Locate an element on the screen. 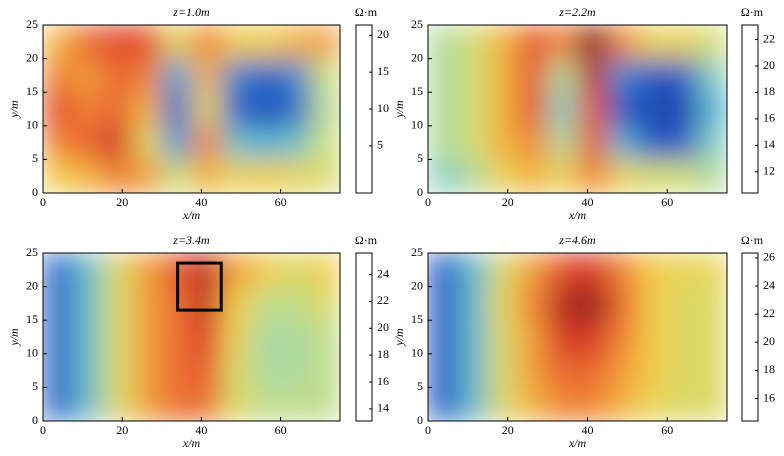 Image resolution: width=784 pixels, height=456 pixels. colorbar-tick-label: 12 is located at coordinates (769, 171).